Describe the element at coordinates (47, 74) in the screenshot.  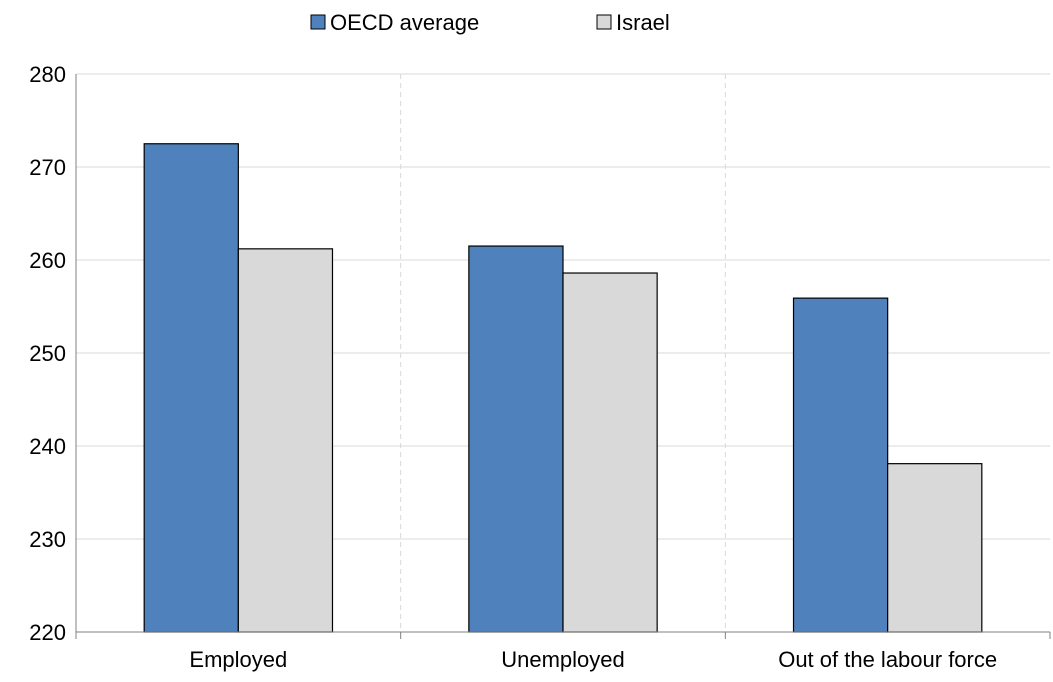
I see `y-tick-label: 280` at that location.